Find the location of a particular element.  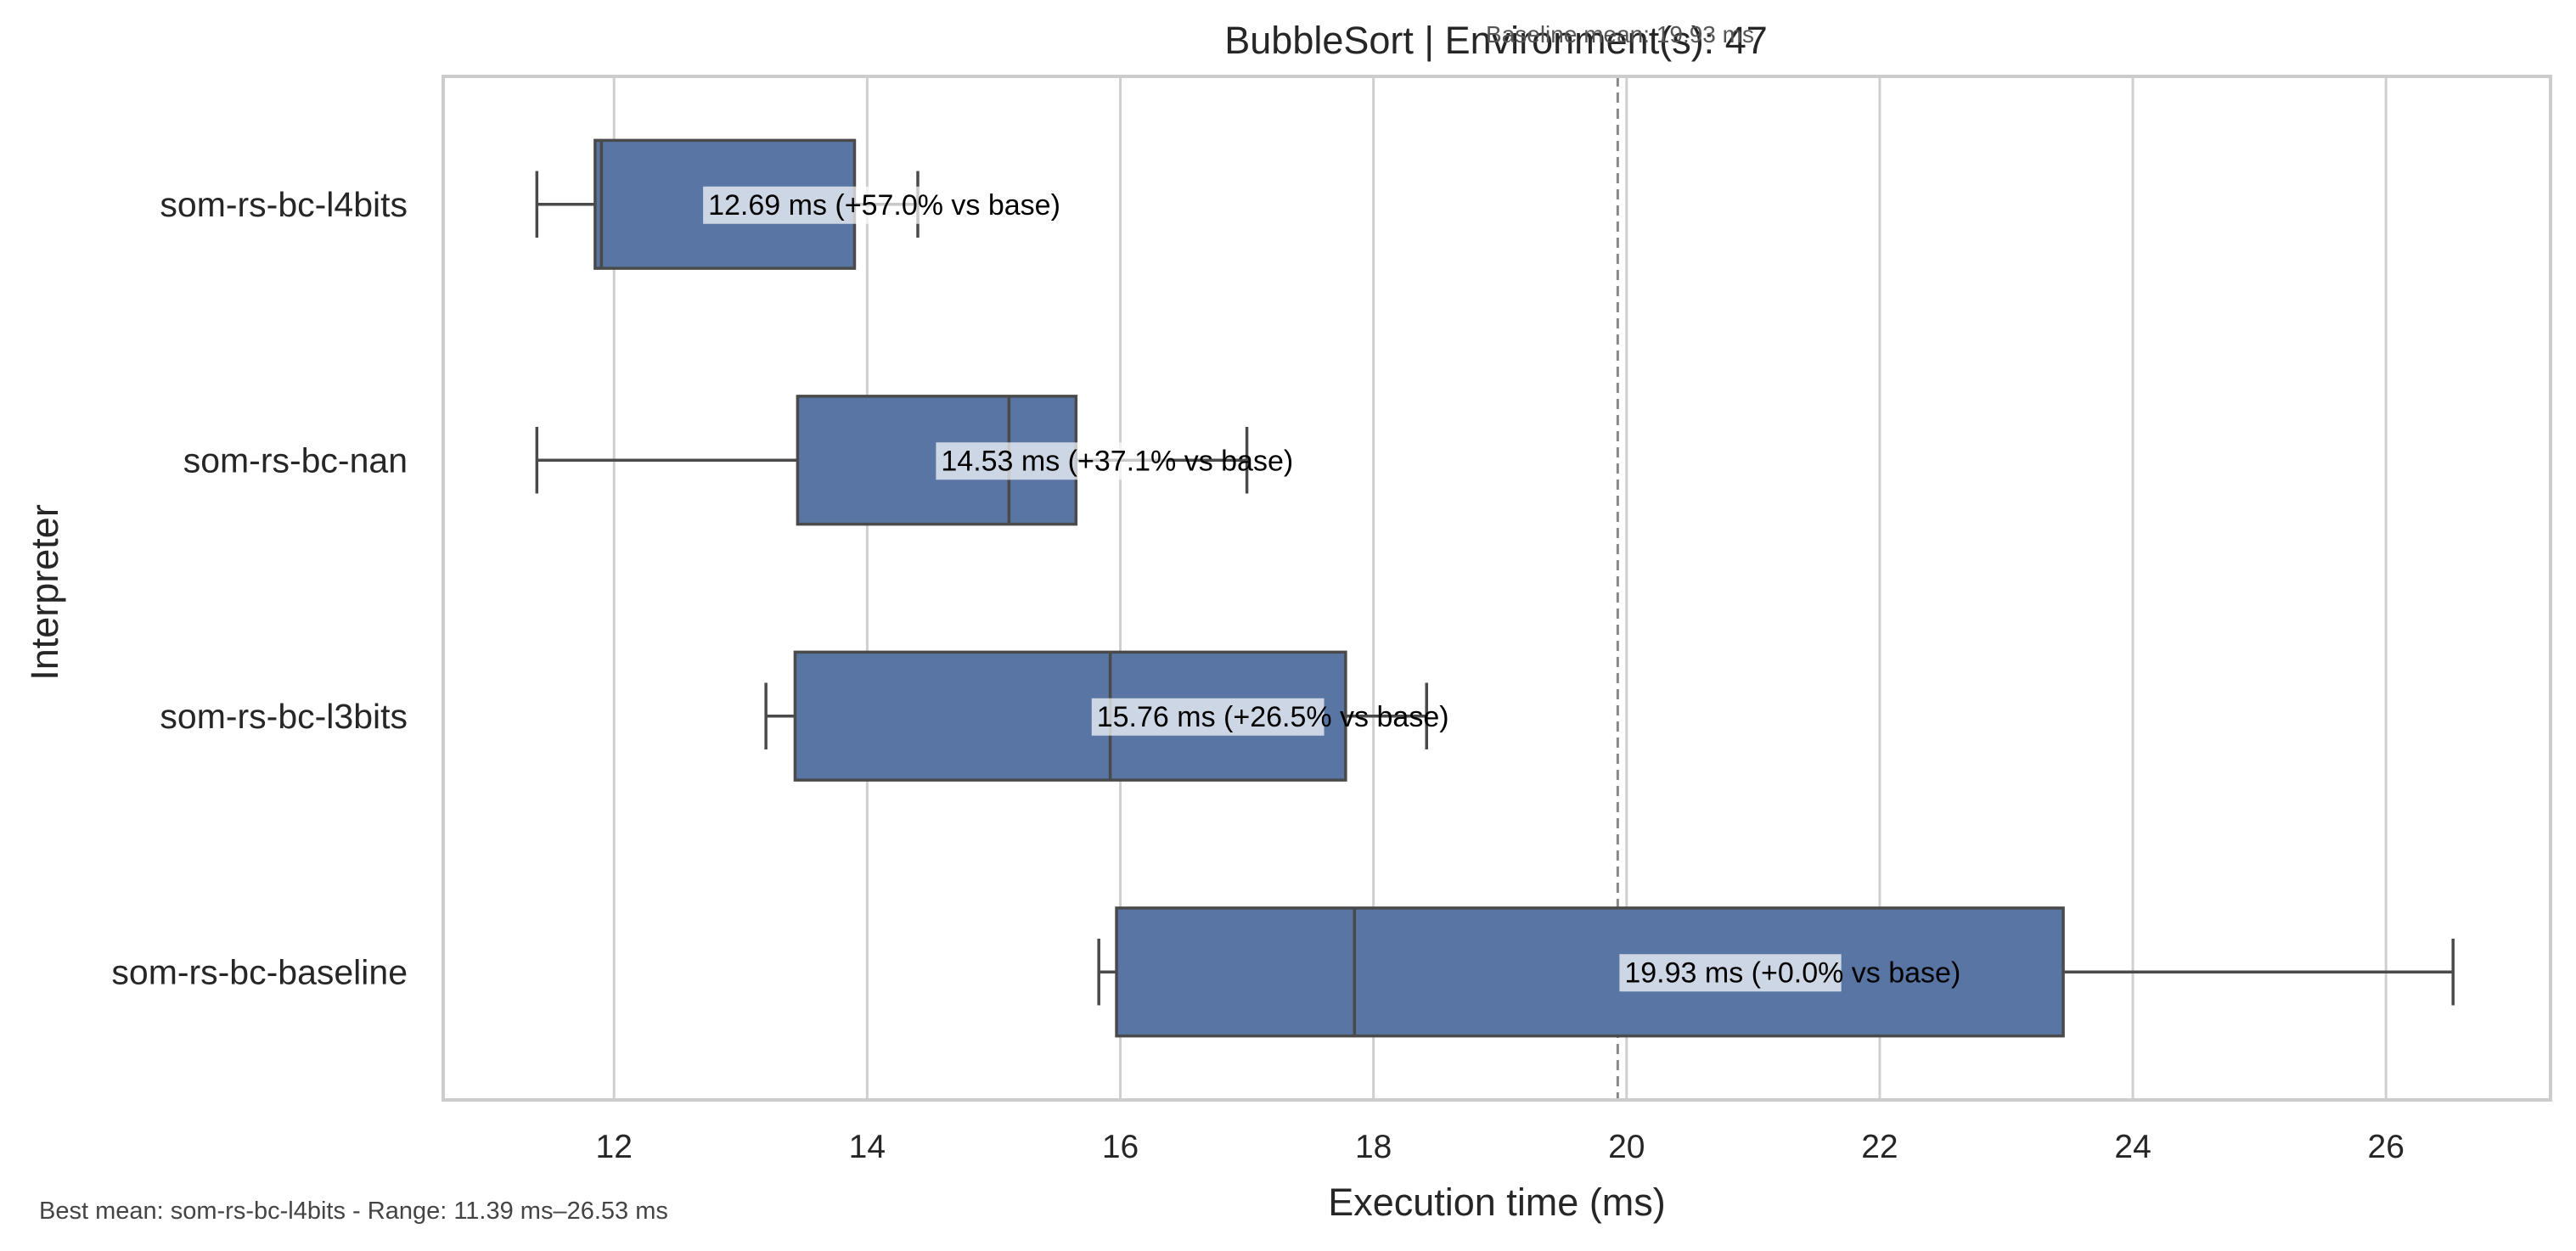

mean-annotation-text: 12.69 ms (+57.0% vs base) is located at coordinates (884, 206).